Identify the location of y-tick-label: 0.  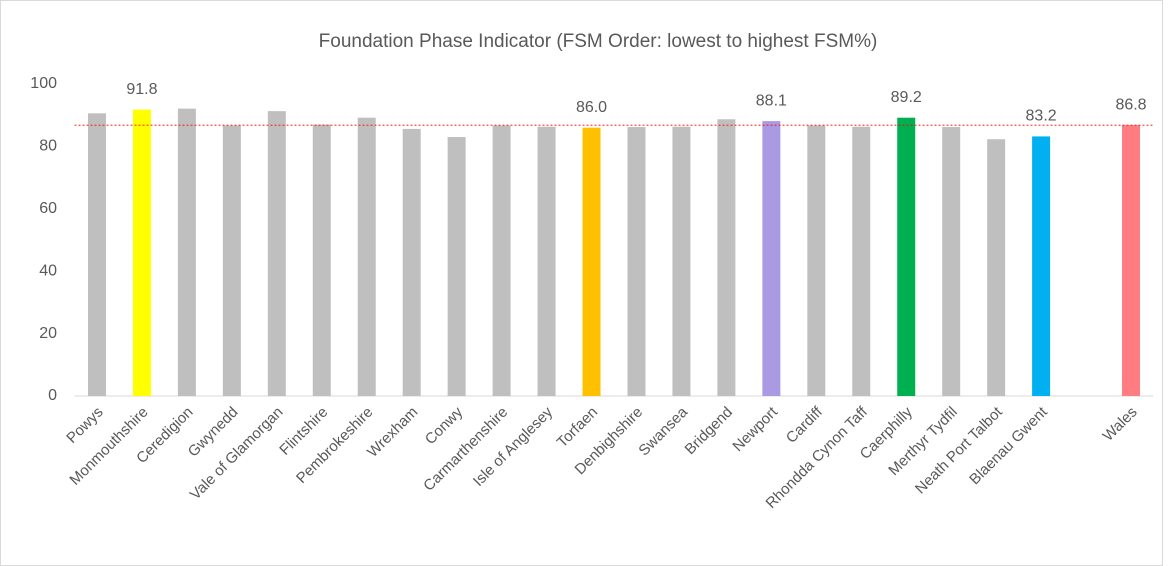
(52, 395).